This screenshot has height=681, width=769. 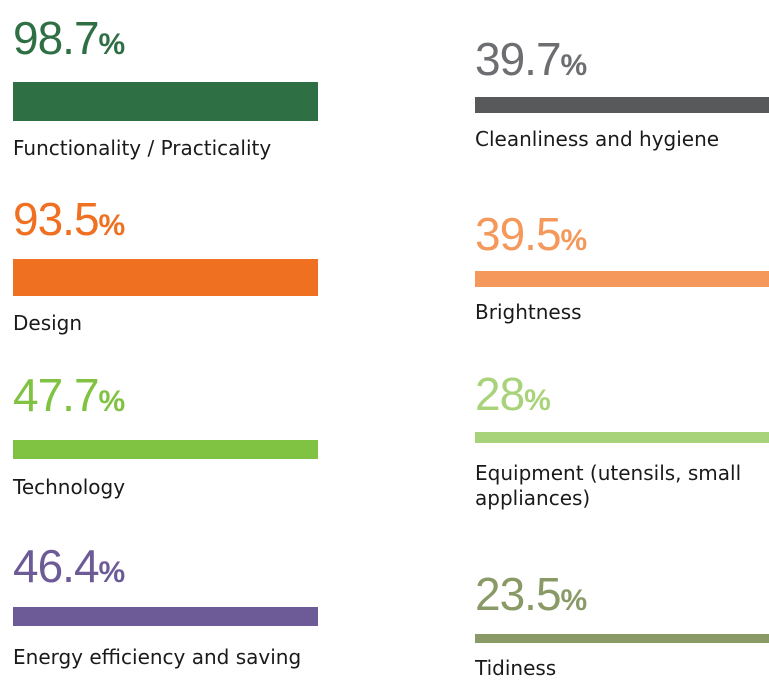 What do you see at coordinates (48, 323) in the screenshot?
I see `category-label: Design` at bounding box center [48, 323].